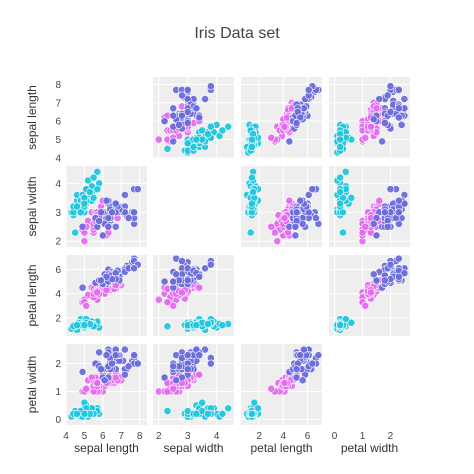 The height and width of the screenshot is (474, 474). Describe the element at coordinates (85, 436) in the screenshot. I see `x-tick-label: 5` at that location.